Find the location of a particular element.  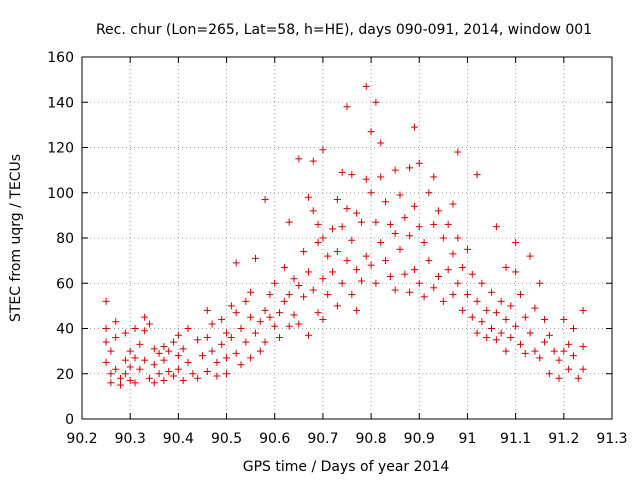

x-tick-label: 90.2 is located at coordinates (81, 439).